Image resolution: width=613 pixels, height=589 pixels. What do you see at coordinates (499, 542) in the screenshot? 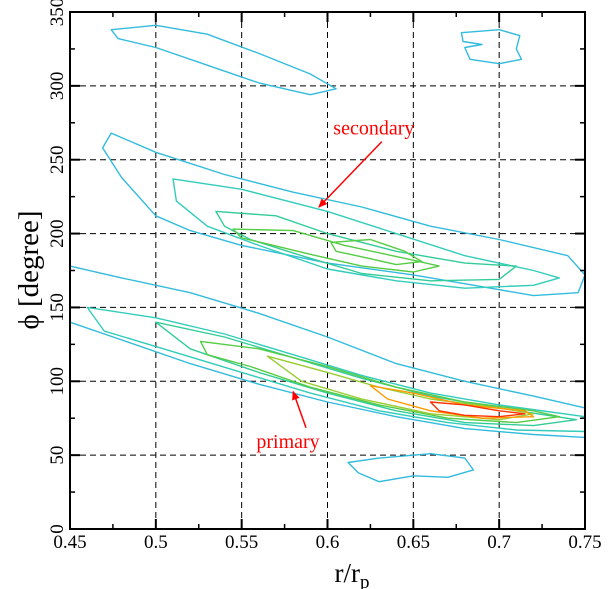
I see `x-tick-label: 0.7` at bounding box center [499, 542].